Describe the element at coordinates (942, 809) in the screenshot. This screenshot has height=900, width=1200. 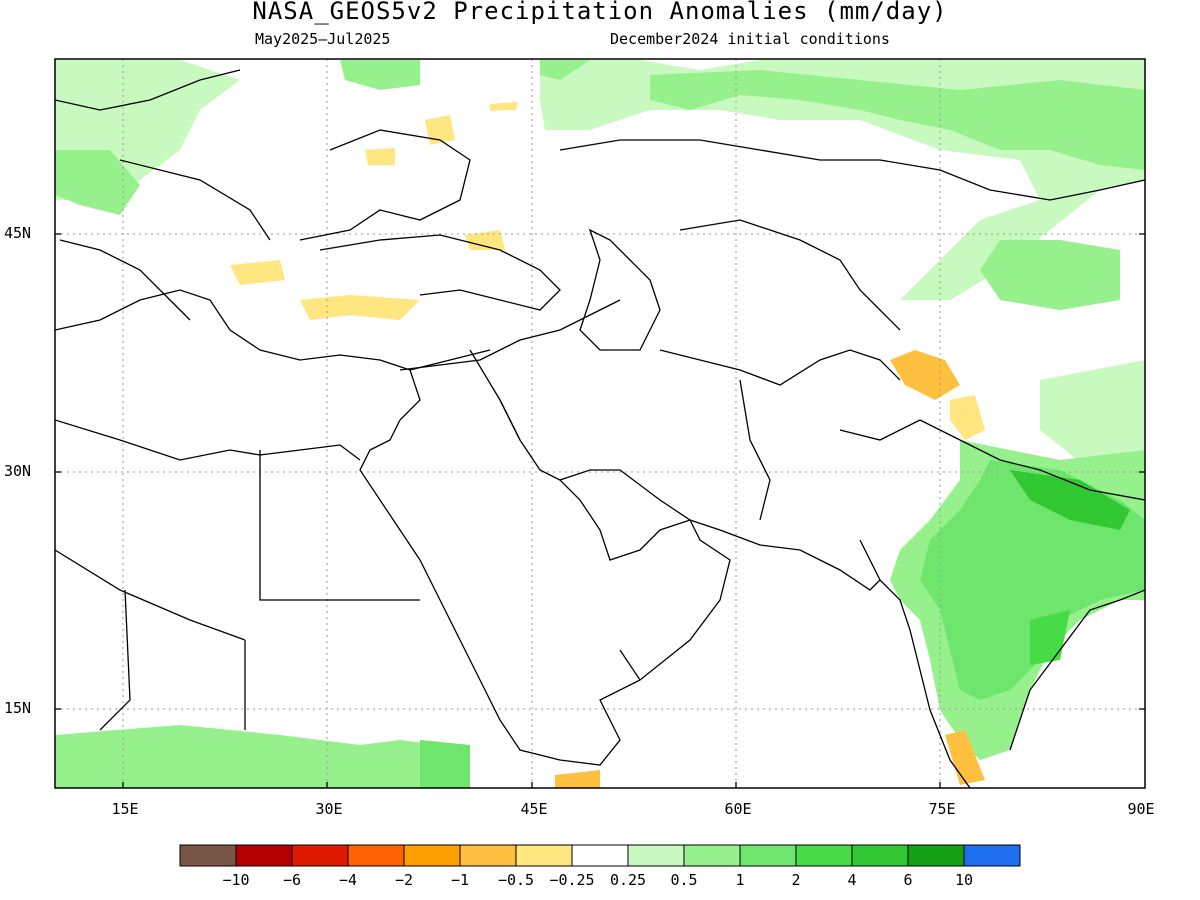
I see `lon-label-75e: 75E` at that location.